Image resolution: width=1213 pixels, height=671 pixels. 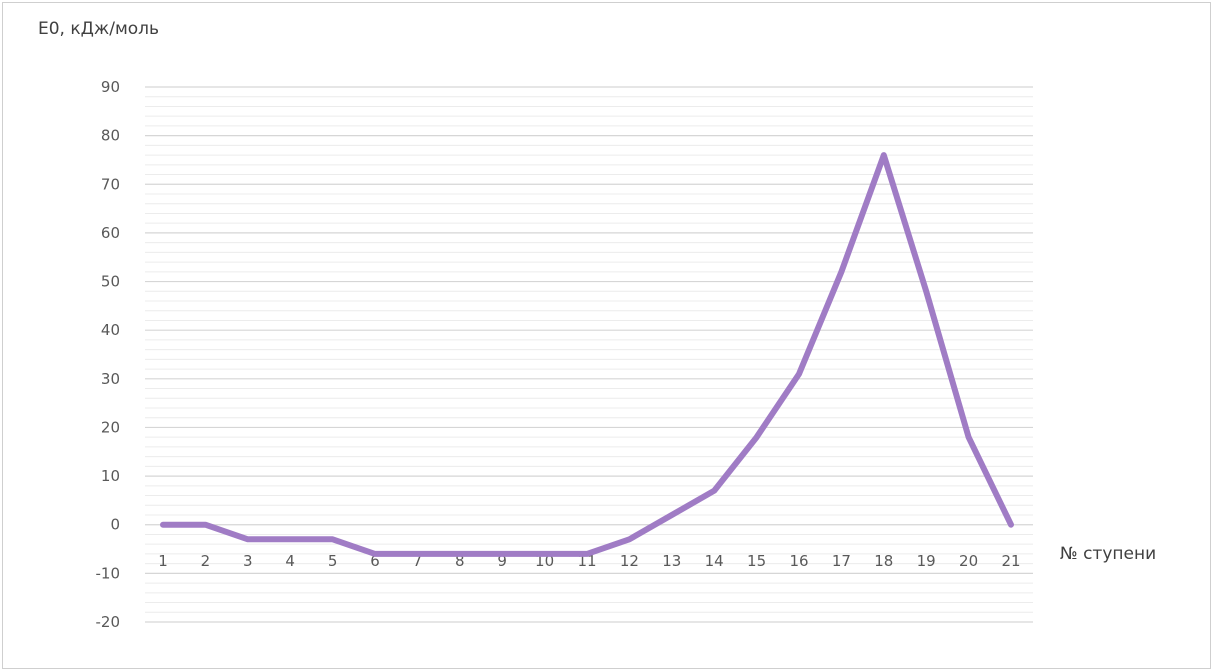 I want to click on y-tick-label: 20, so click(x=110, y=427).